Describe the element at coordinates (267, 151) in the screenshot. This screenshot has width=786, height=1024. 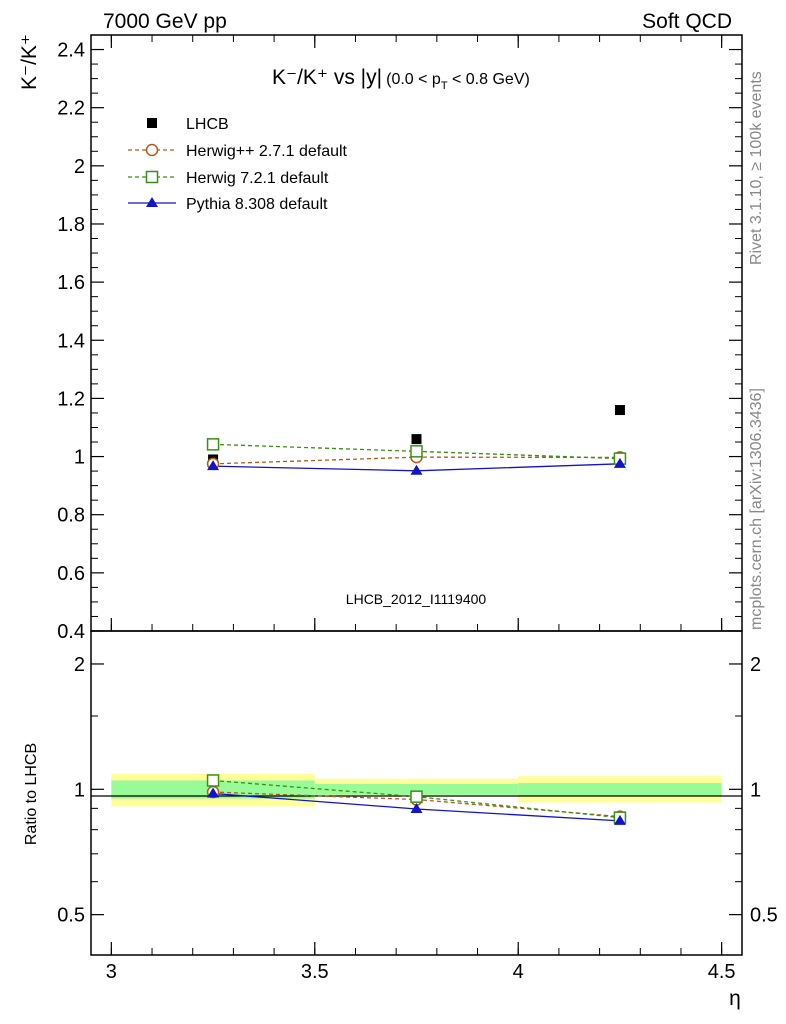
I see `legend-label-herwigpp: Herwig++ 2.7.1 default` at that location.